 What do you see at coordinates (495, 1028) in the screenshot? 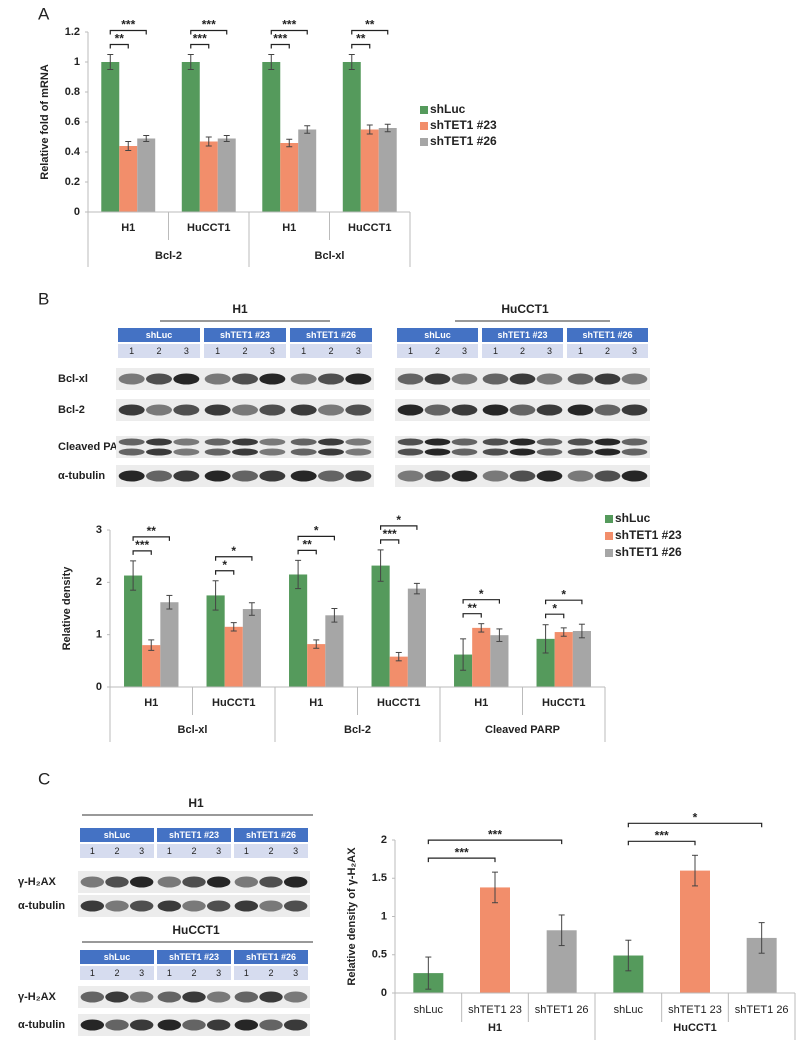
I see `group-label: H1` at bounding box center [495, 1028].